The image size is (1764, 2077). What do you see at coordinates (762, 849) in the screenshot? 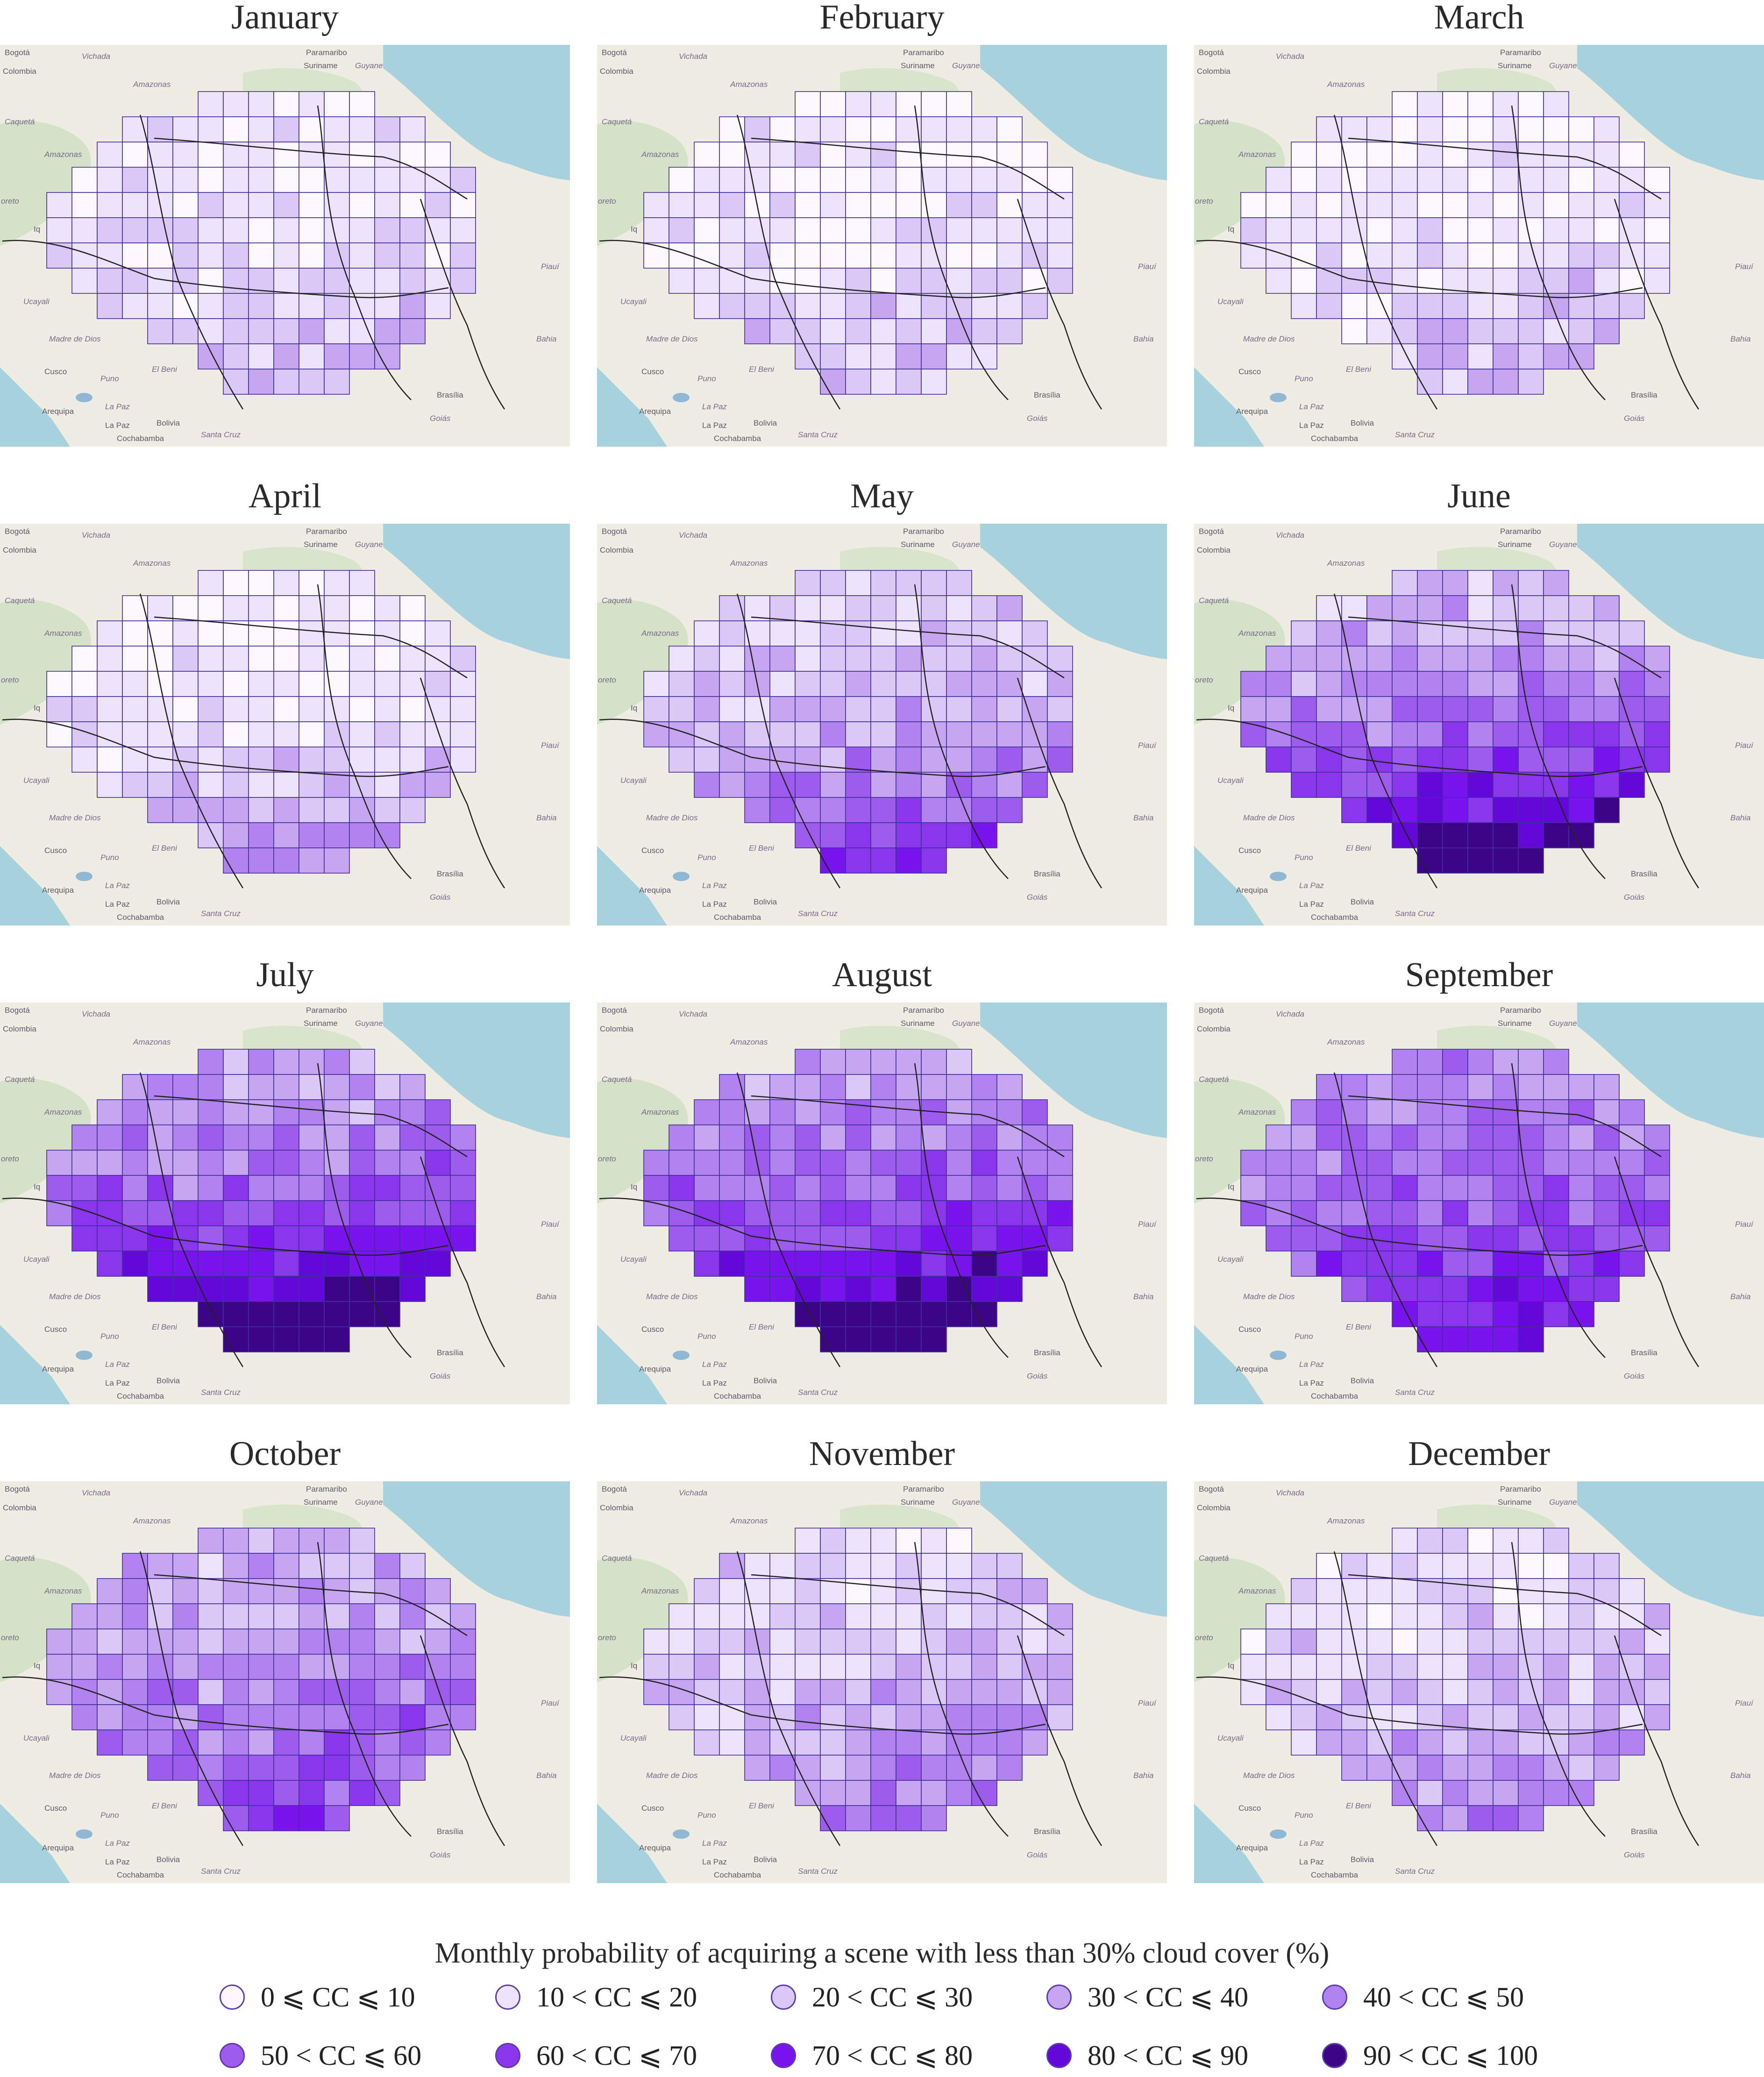
I see `map-label: El Beni` at bounding box center [762, 849].